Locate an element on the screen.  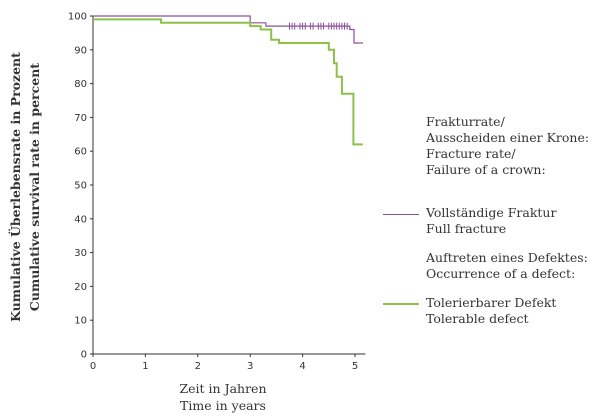
x-tick-label: 4 is located at coordinates (302, 366).